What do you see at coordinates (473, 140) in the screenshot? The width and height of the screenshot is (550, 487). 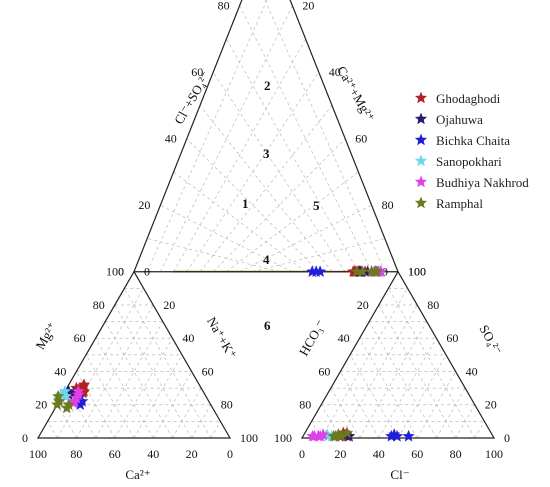 I see `legend-label-bichka-chaita: Bichka Chaita` at bounding box center [473, 140].